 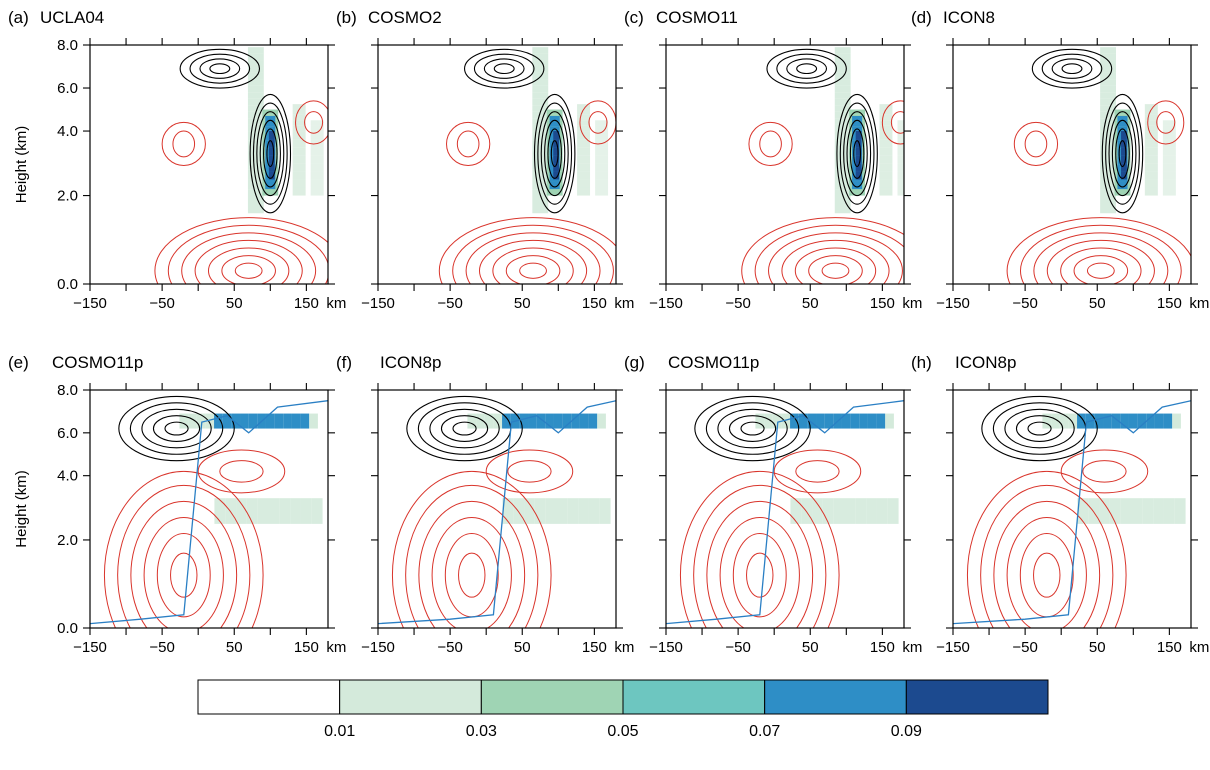 I want to click on panel-model-name: ICON8p, so click(x=985, y=362).